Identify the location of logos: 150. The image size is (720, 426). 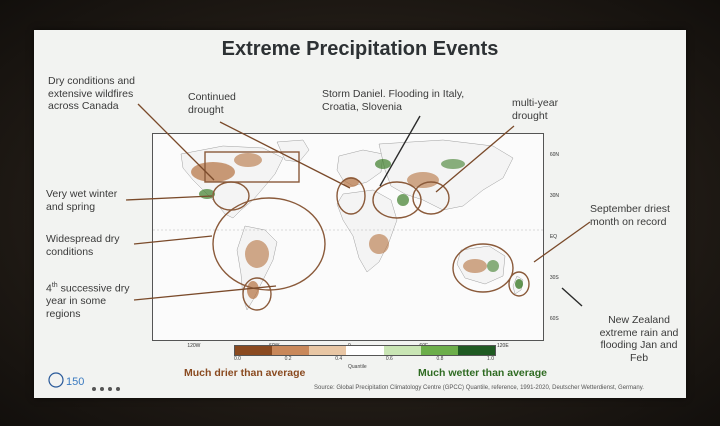
(84, 381).